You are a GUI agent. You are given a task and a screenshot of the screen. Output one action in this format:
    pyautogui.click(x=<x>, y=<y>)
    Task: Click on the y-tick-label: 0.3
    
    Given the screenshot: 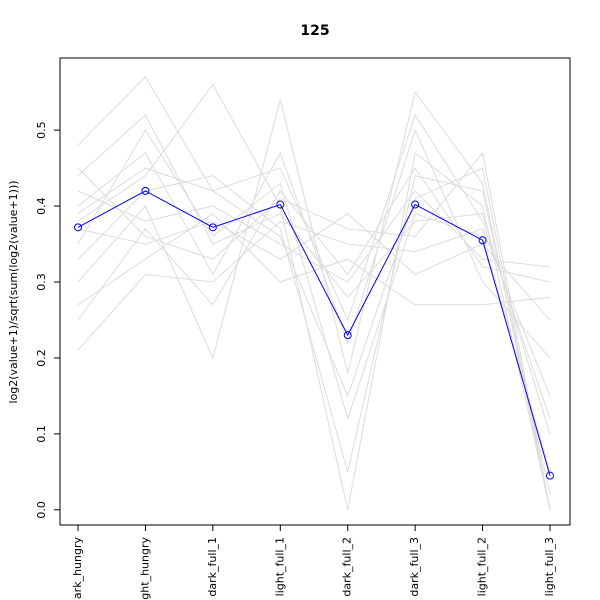 What is the action you would take?
    pyautogui.click(x=41, y=282)
    